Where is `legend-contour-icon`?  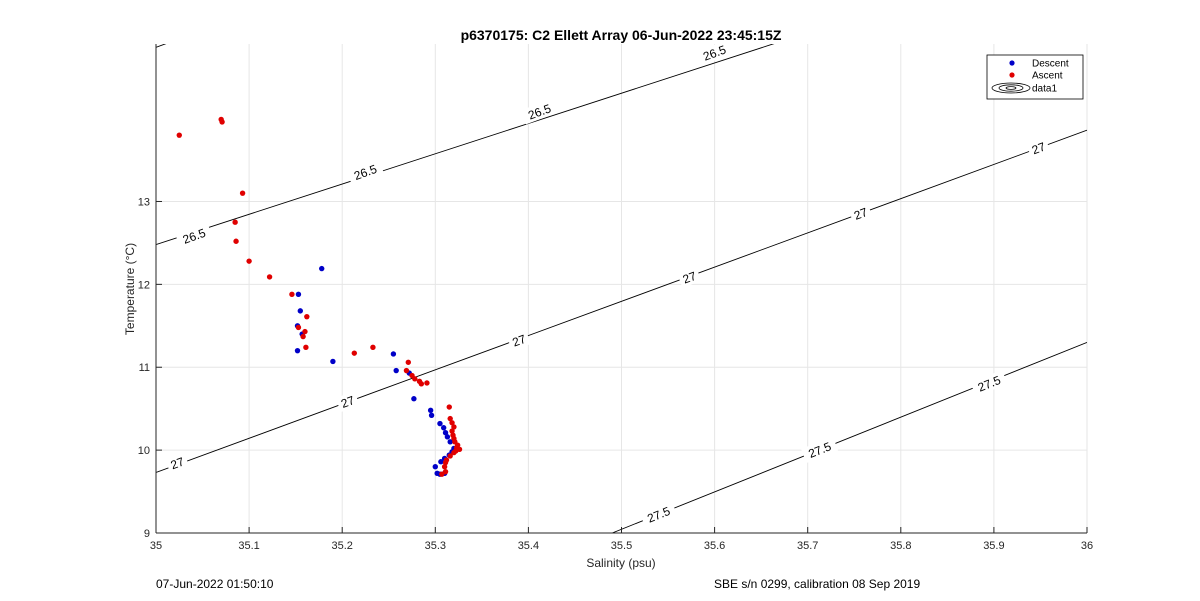
legend-contour-icon is located at coordinates (1011, 88).